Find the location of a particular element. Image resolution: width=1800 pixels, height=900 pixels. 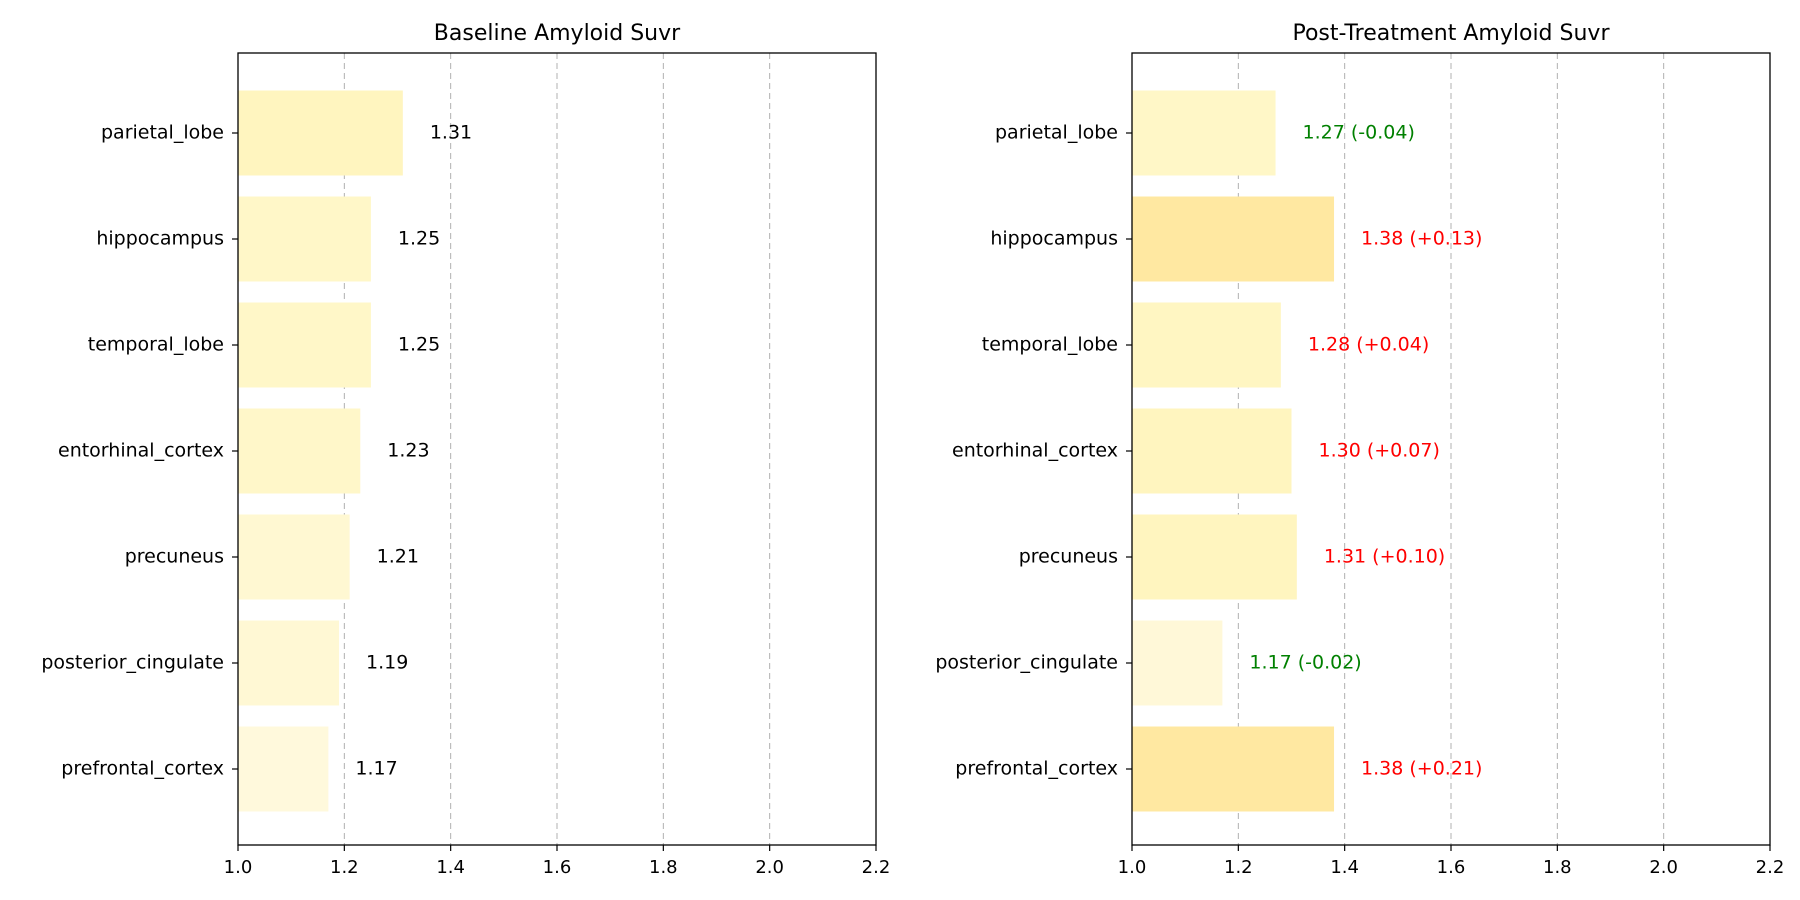

chart-title: Post-Treatment Amyloid Suvr is located at coordinates (1451, 33).